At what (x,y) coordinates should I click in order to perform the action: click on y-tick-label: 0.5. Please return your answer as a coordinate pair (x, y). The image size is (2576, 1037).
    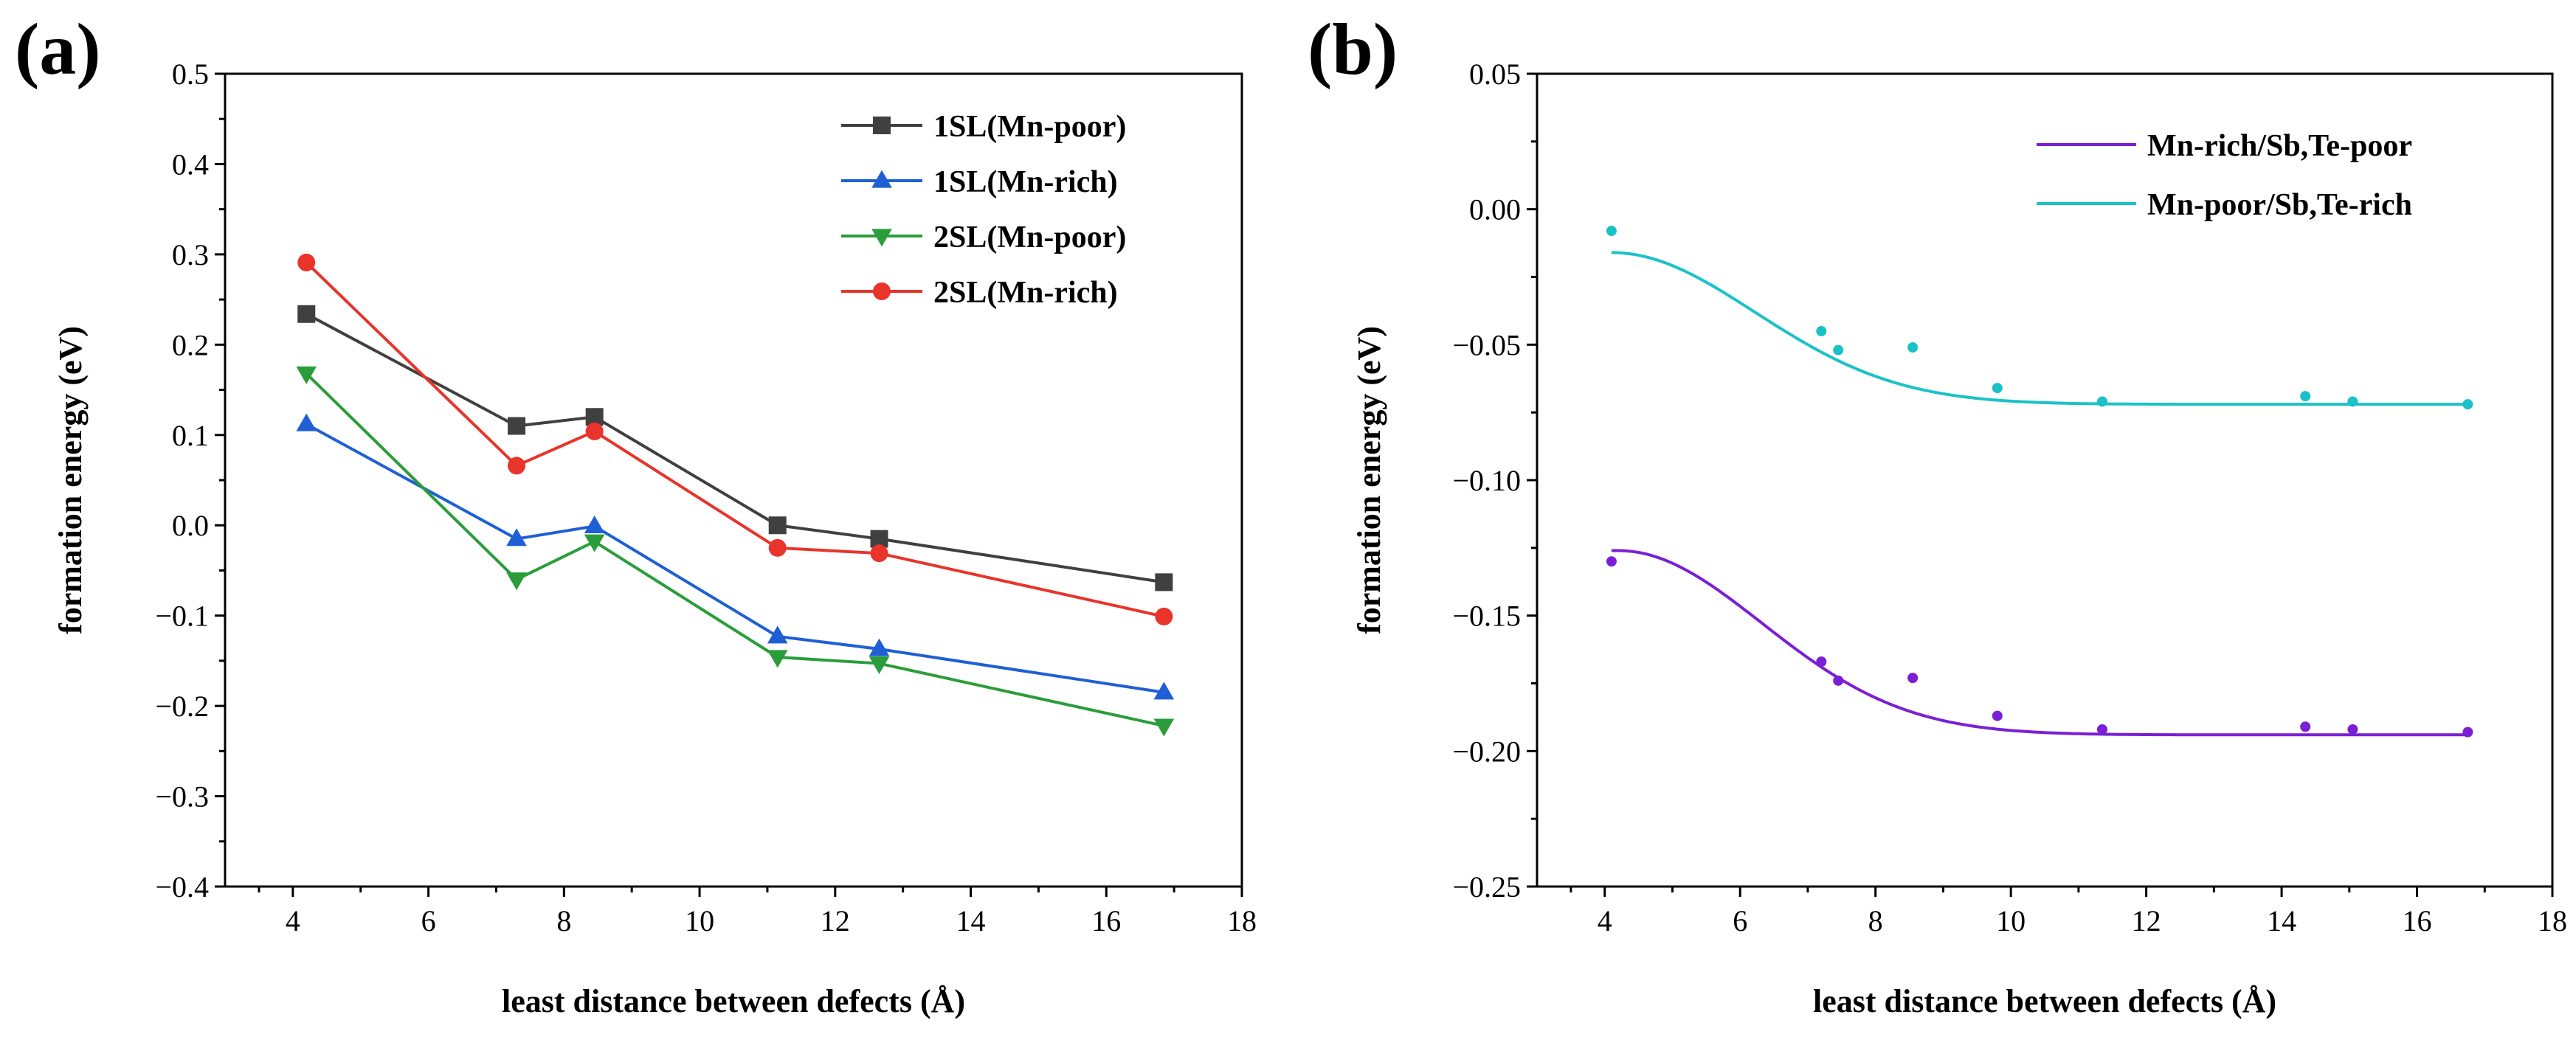
    Looking at the image, I should click on (191, 74).